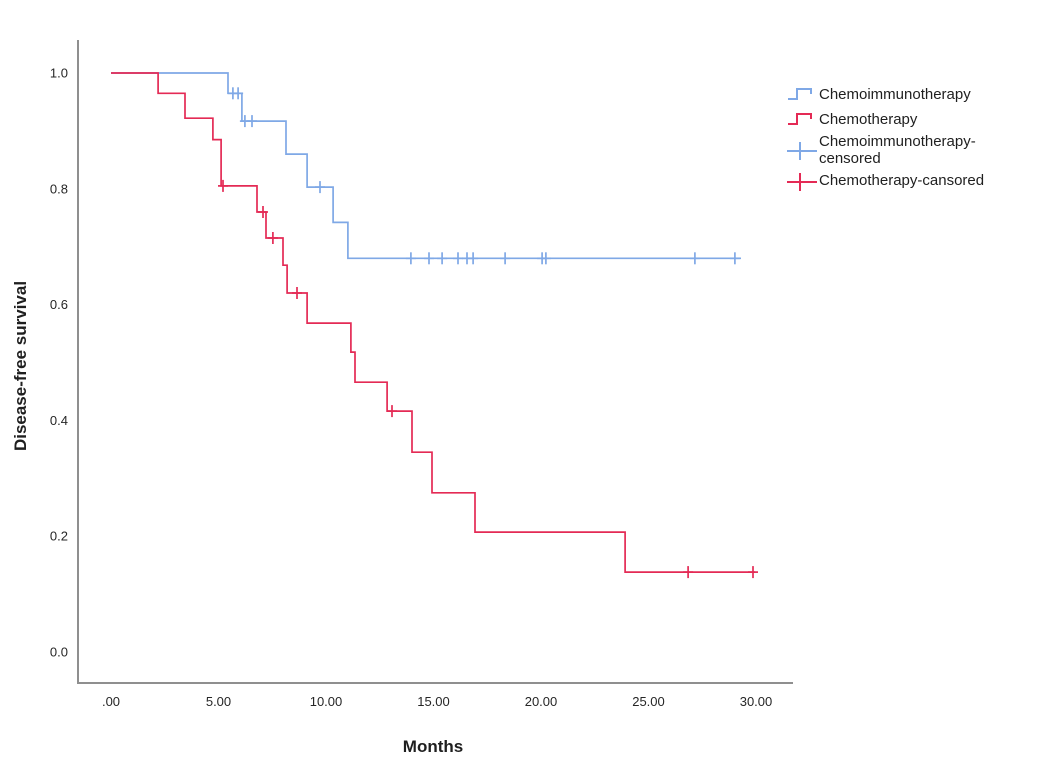  I want to click on x-tick-label: .00, so click(111, 701).